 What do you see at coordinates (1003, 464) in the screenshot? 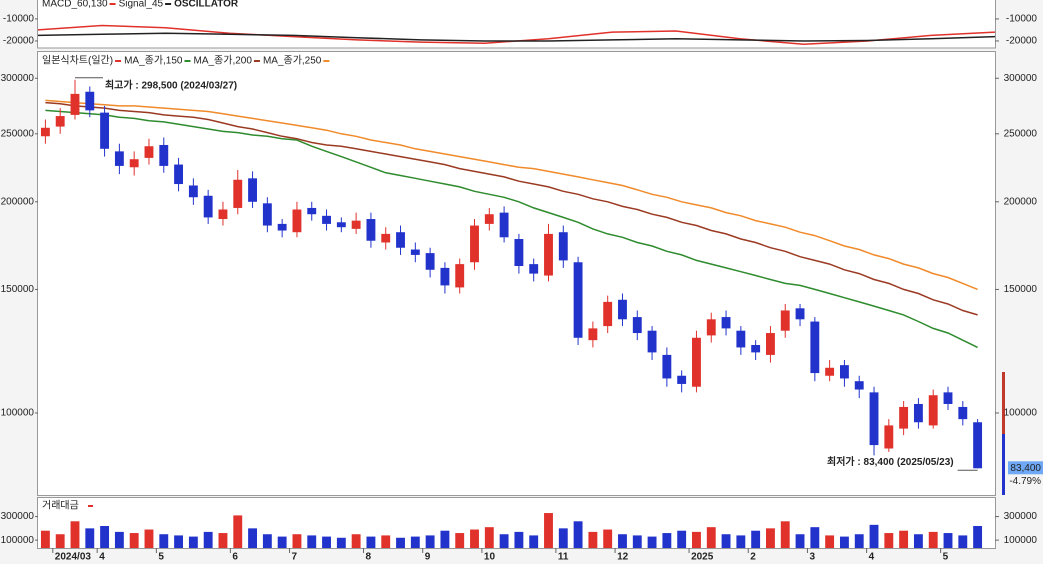
I see `range-bar-down` at bounding box center [1003, 464].